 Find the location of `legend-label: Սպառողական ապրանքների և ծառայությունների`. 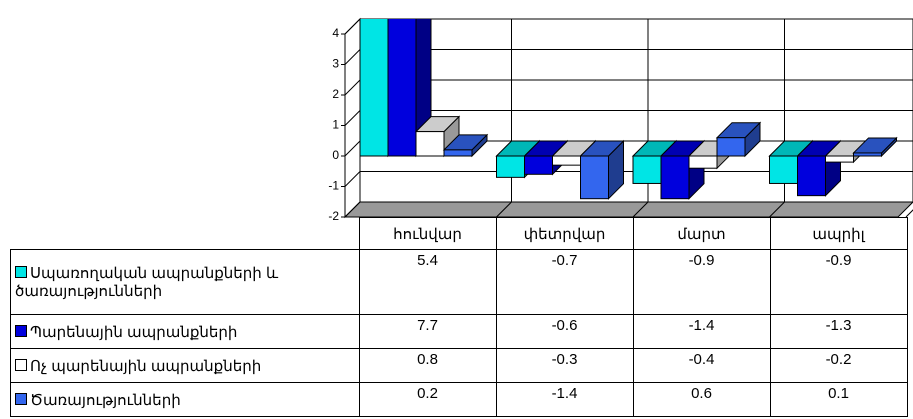

legend-label: Սպառողական ապրանքների և ծառայությունների is located at coordinates (147, 282).